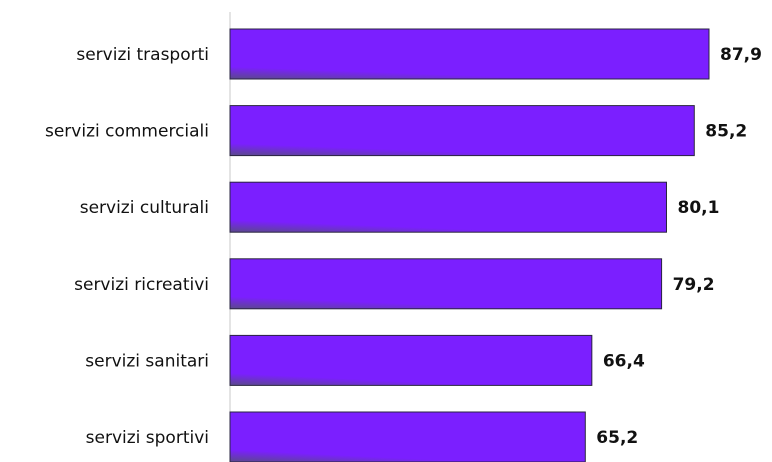 The height and width of the screenshot is (462, 772). Describe the element at coordinates (726, 132) in the screenshot. I see `value-label: 85,2` at that location.